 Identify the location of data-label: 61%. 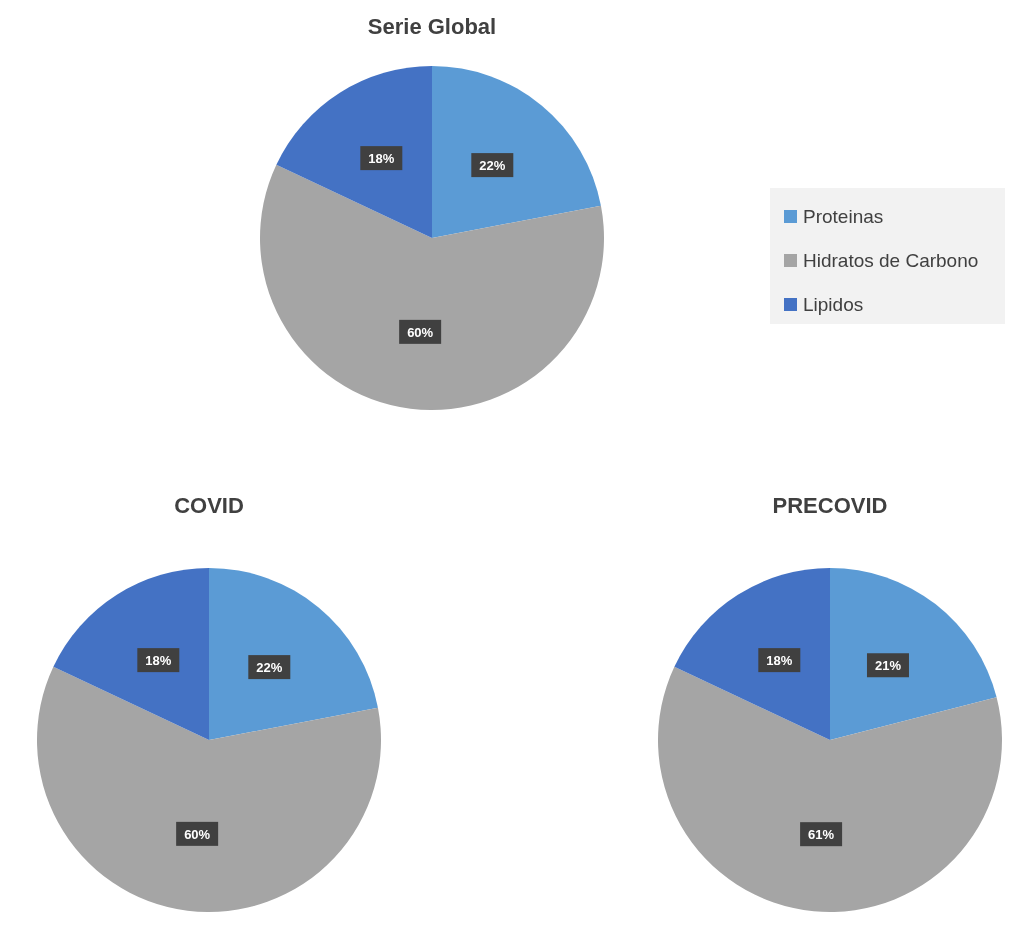
(821, 835).